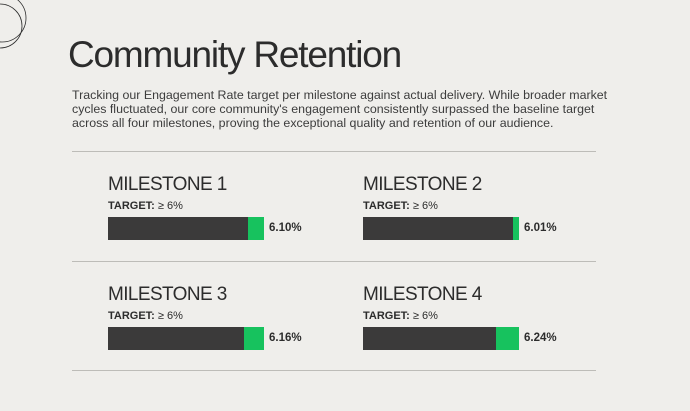 The image size is (690, 411). Describe the element at coordinates (285, 228) in the screenshot. I see `engagement-value: 6.10%` at that location.